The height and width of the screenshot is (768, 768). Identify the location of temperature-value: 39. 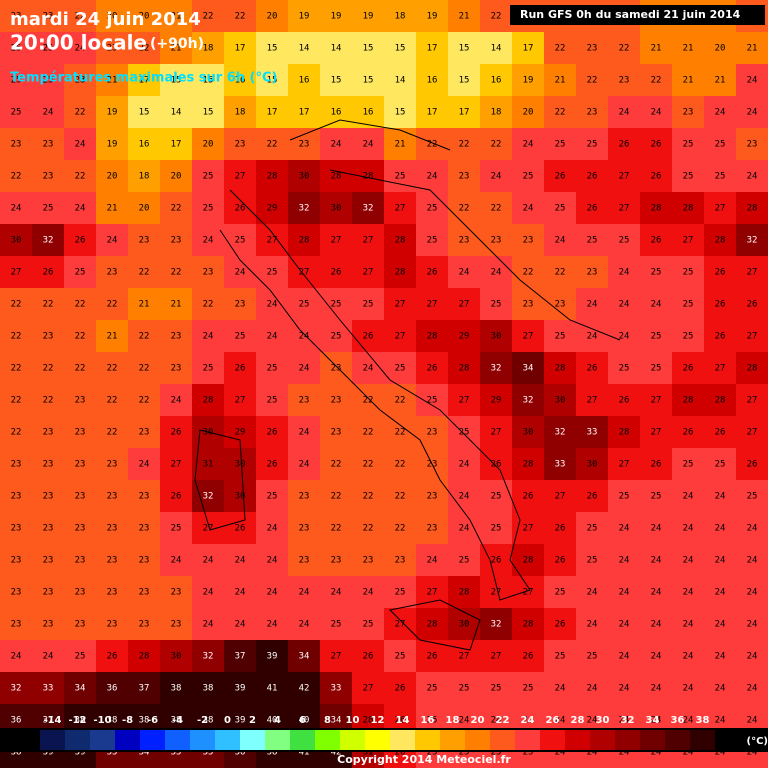
(240, 689).